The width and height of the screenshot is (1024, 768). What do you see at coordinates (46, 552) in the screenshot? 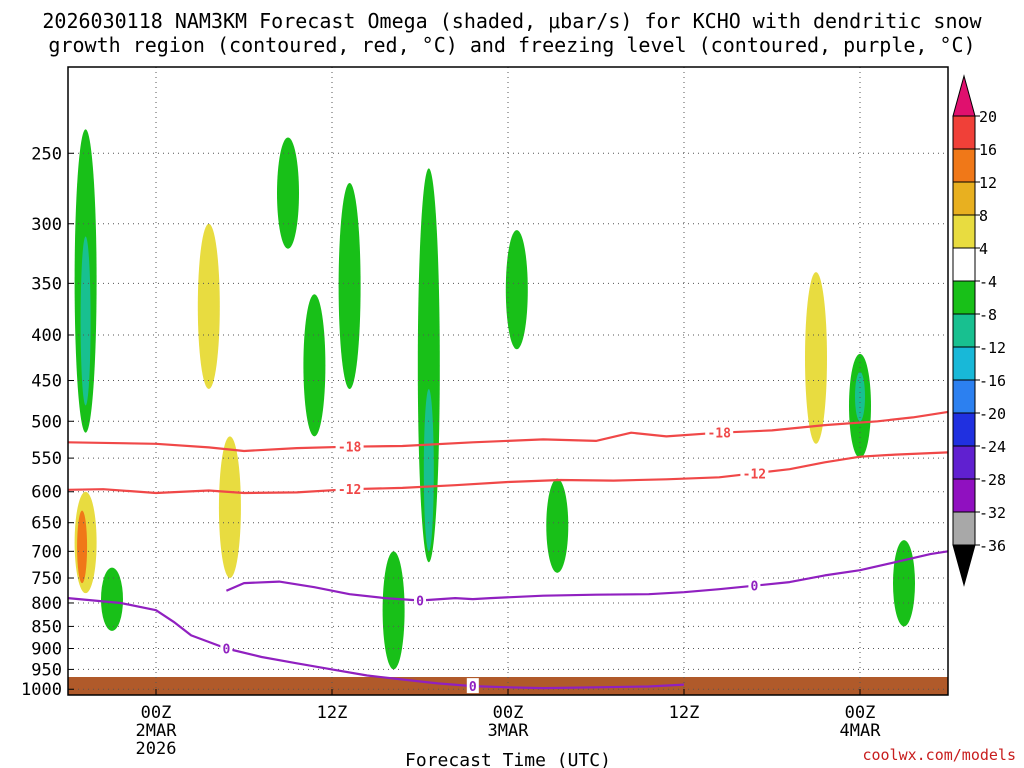
I see `y-tick-label-700: 700` at bounding box center [46, 552].